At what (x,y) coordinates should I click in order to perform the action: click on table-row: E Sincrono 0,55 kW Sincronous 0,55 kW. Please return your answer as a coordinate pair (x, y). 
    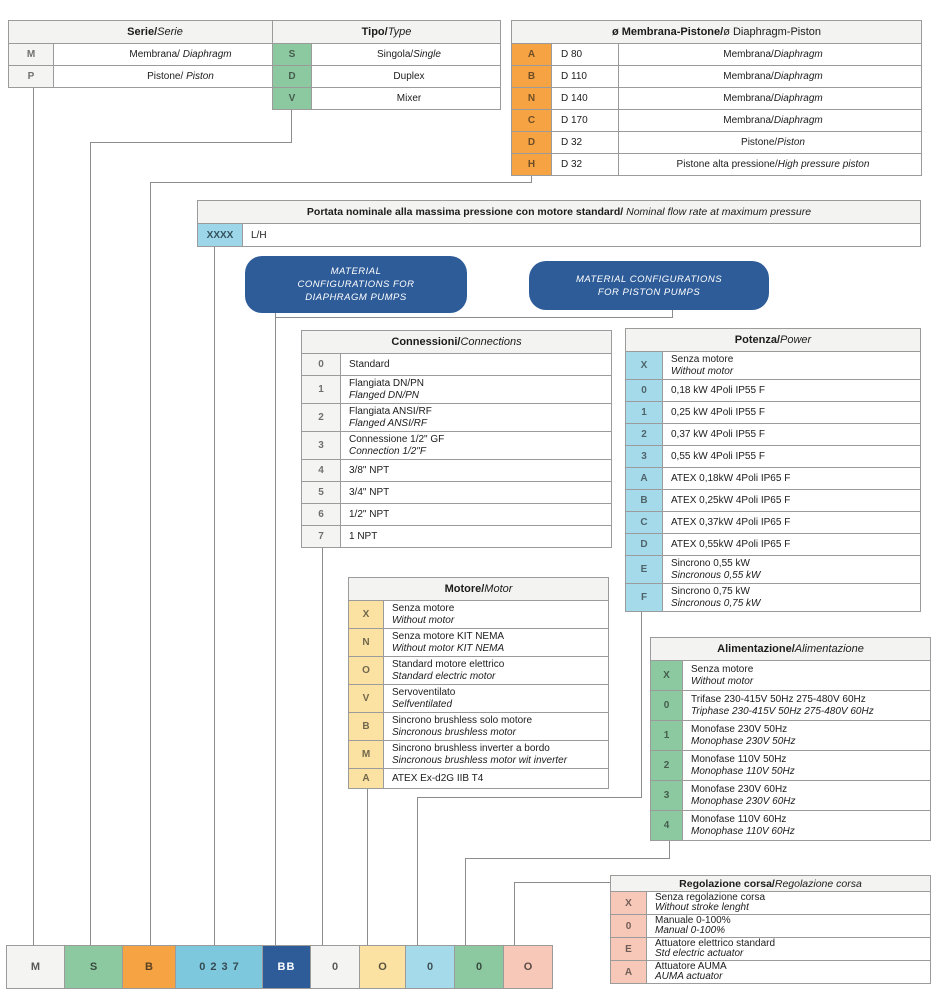
    Looking at the image, I should click on (773, 569).